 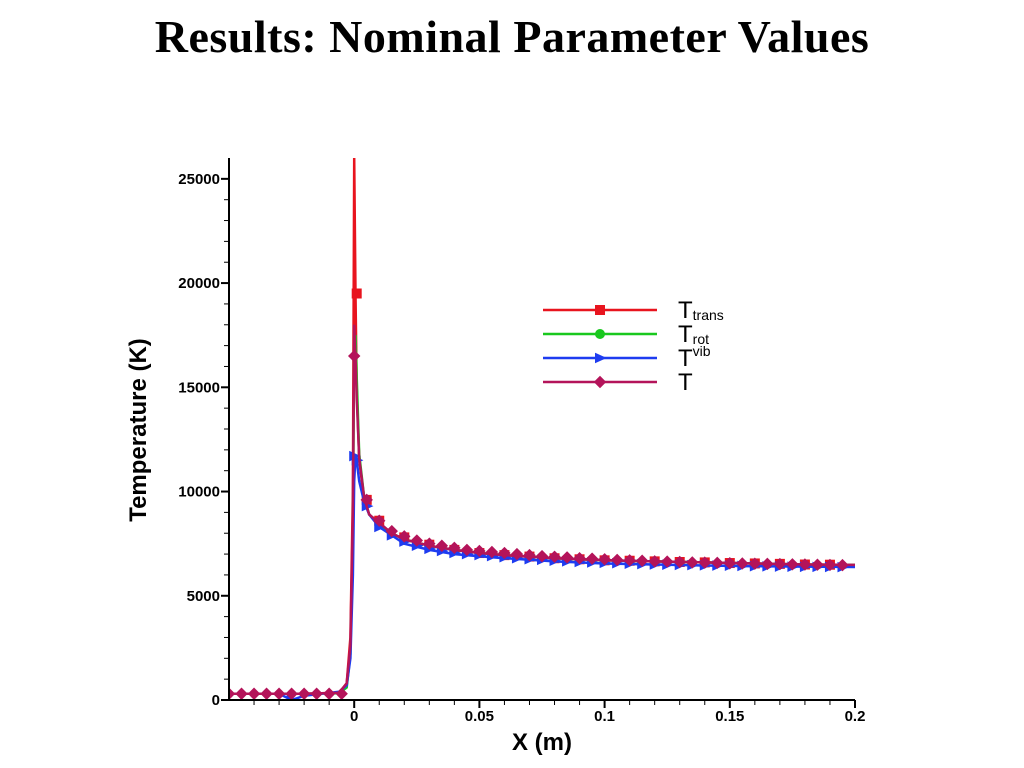 What do you see at coordinates (604, 716) in the screenshot?
I see `x-tick-label: 0.1` at bounding box center [604, 716].